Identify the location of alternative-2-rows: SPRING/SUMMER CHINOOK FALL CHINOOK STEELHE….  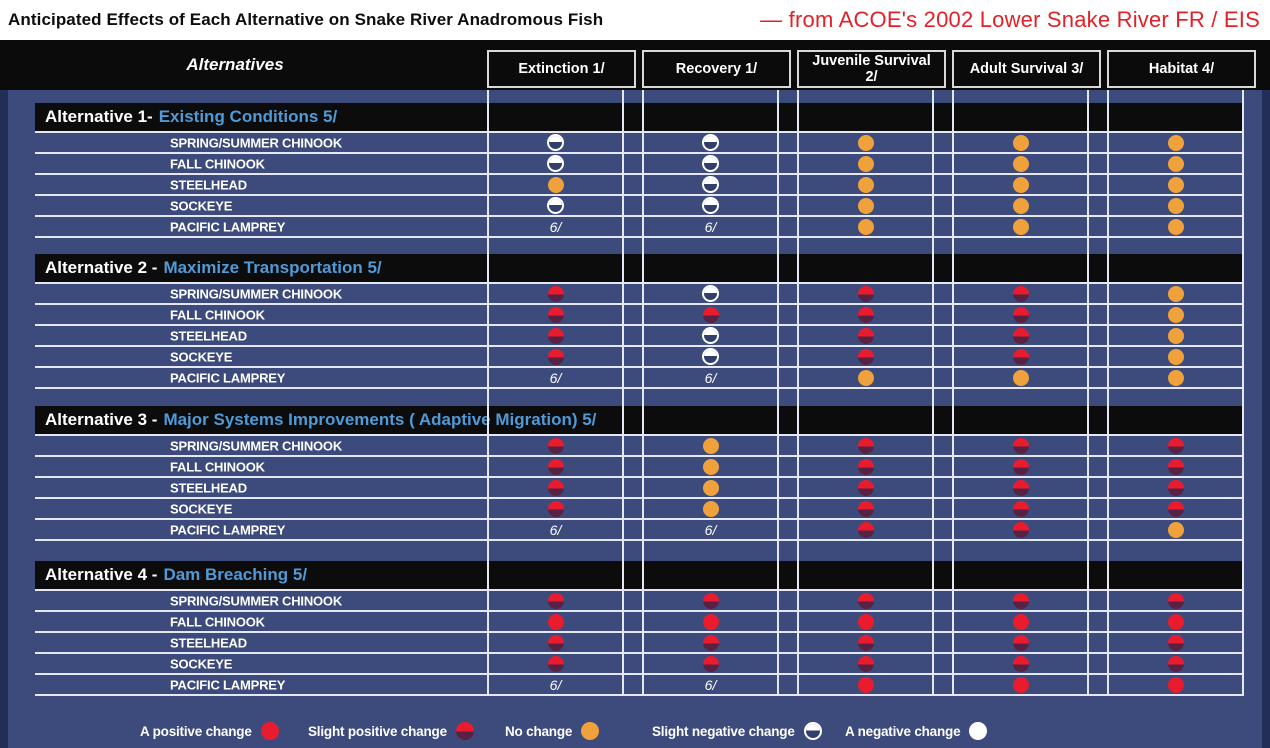
(639, 335).